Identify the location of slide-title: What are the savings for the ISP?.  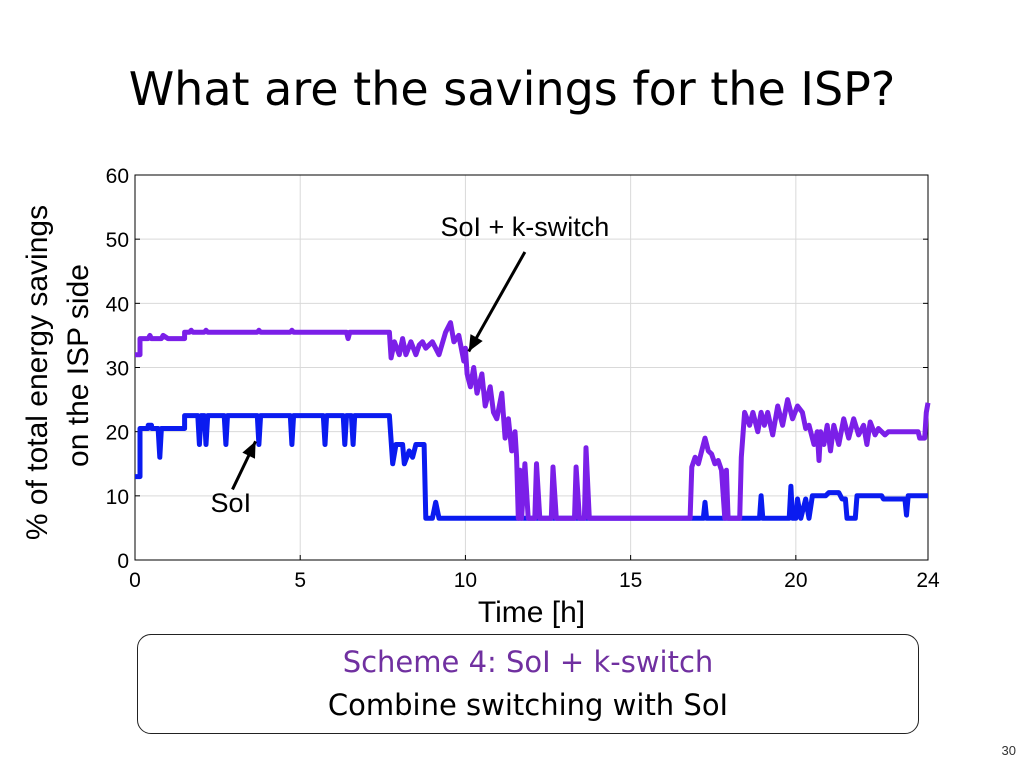
(512, 89).